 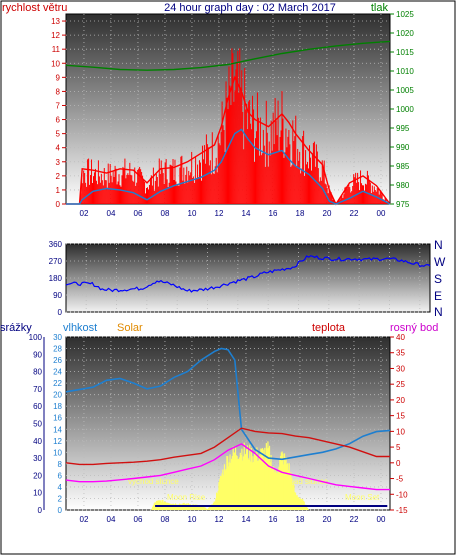 What do you see at coordinates (228, 55) in the screenshot?
I see `pressure-line` at bounding box center [228, 55].